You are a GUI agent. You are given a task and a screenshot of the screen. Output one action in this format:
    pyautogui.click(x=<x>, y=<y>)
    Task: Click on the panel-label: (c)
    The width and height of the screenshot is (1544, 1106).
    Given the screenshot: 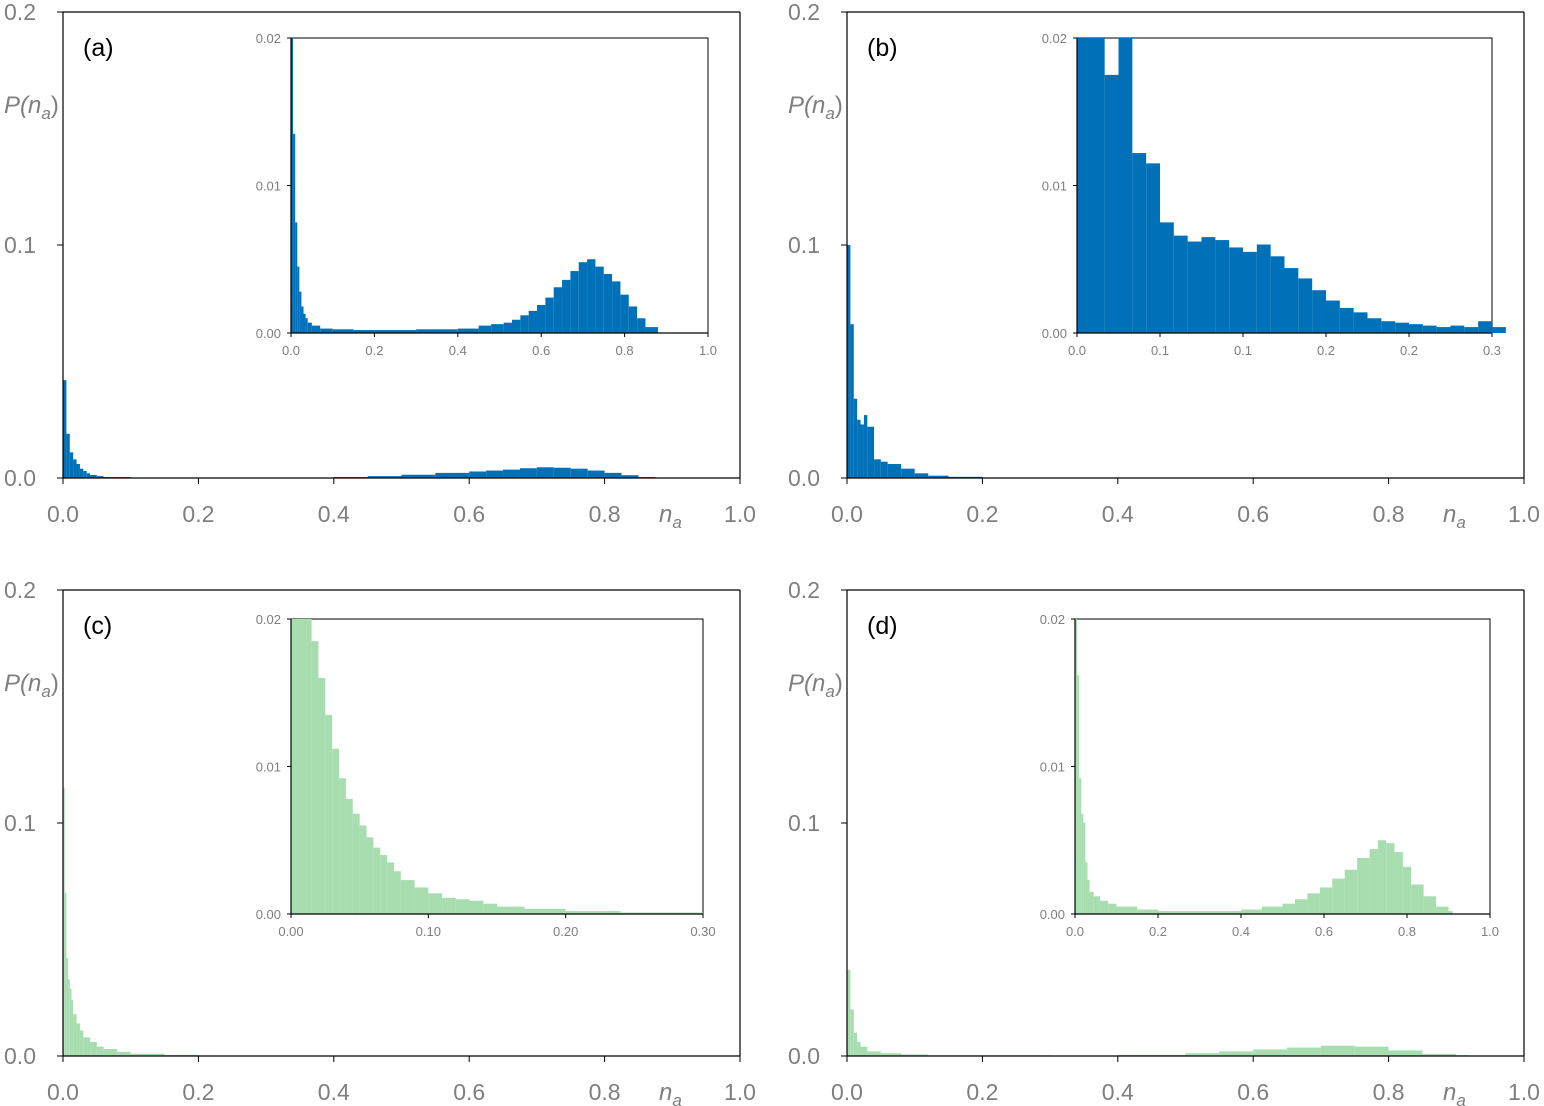 What is the action you would take?
    pyautogui.click(x=97, y=626)
    